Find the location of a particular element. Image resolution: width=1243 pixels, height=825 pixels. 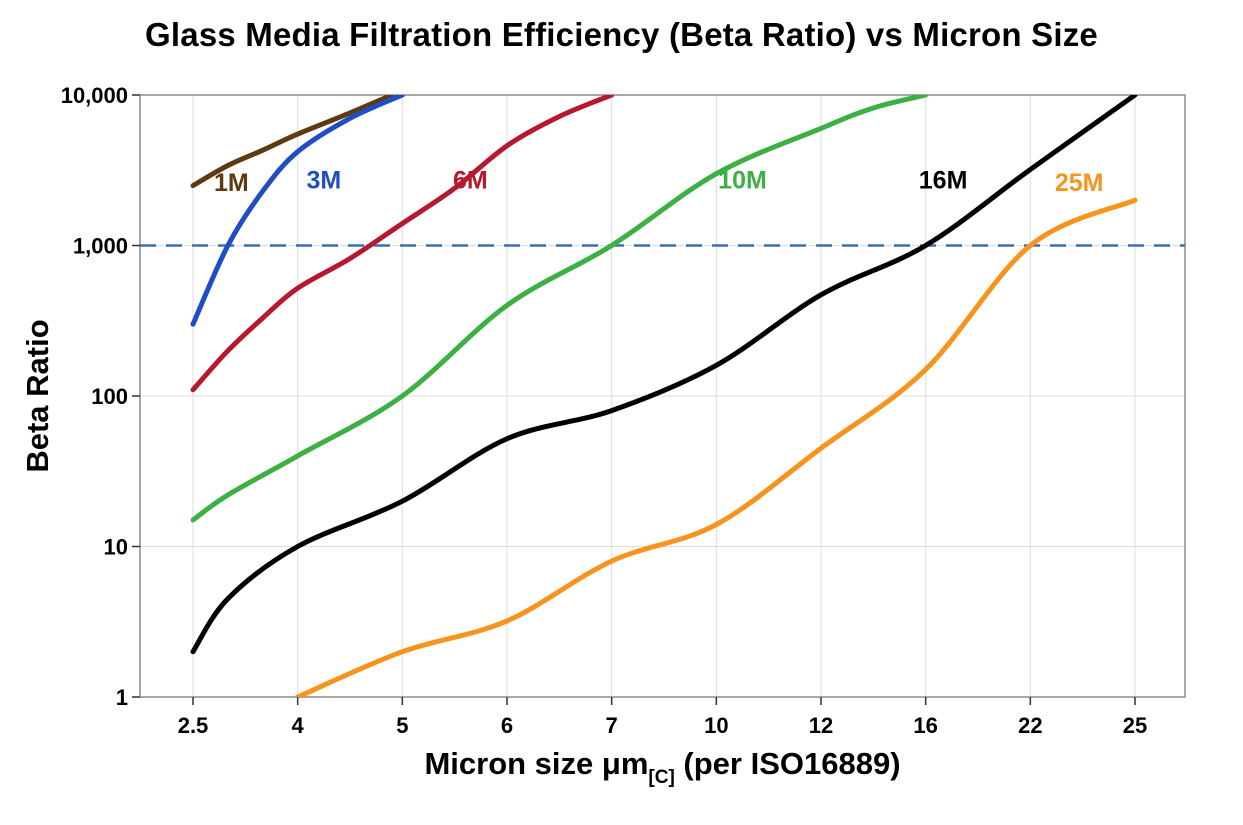

series-label-10M: 10M is located at coordinates (742, 180).